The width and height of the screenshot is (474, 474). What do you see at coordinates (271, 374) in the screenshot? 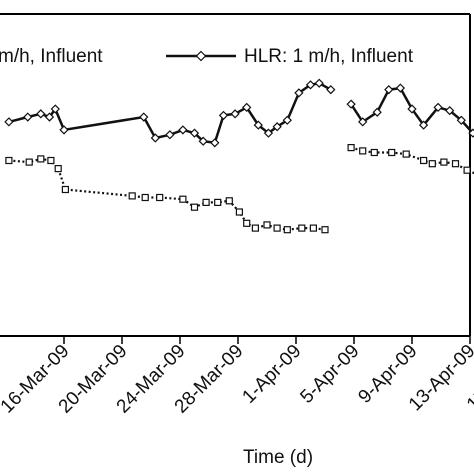
I see `x-tick-label-4: 1-Apr-09` at bounding box center [271, 374].